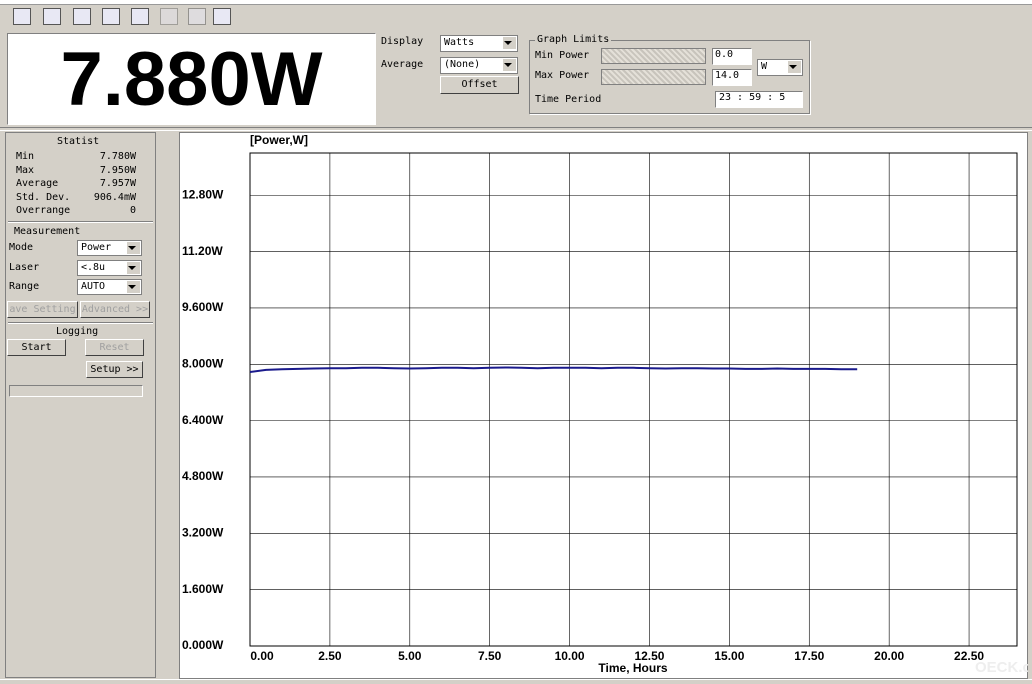 The height and width of the screenshot is (684, 1032). Describe the element at coordinates (653, 56) in the screenshot. I see `min-slider` at that location.